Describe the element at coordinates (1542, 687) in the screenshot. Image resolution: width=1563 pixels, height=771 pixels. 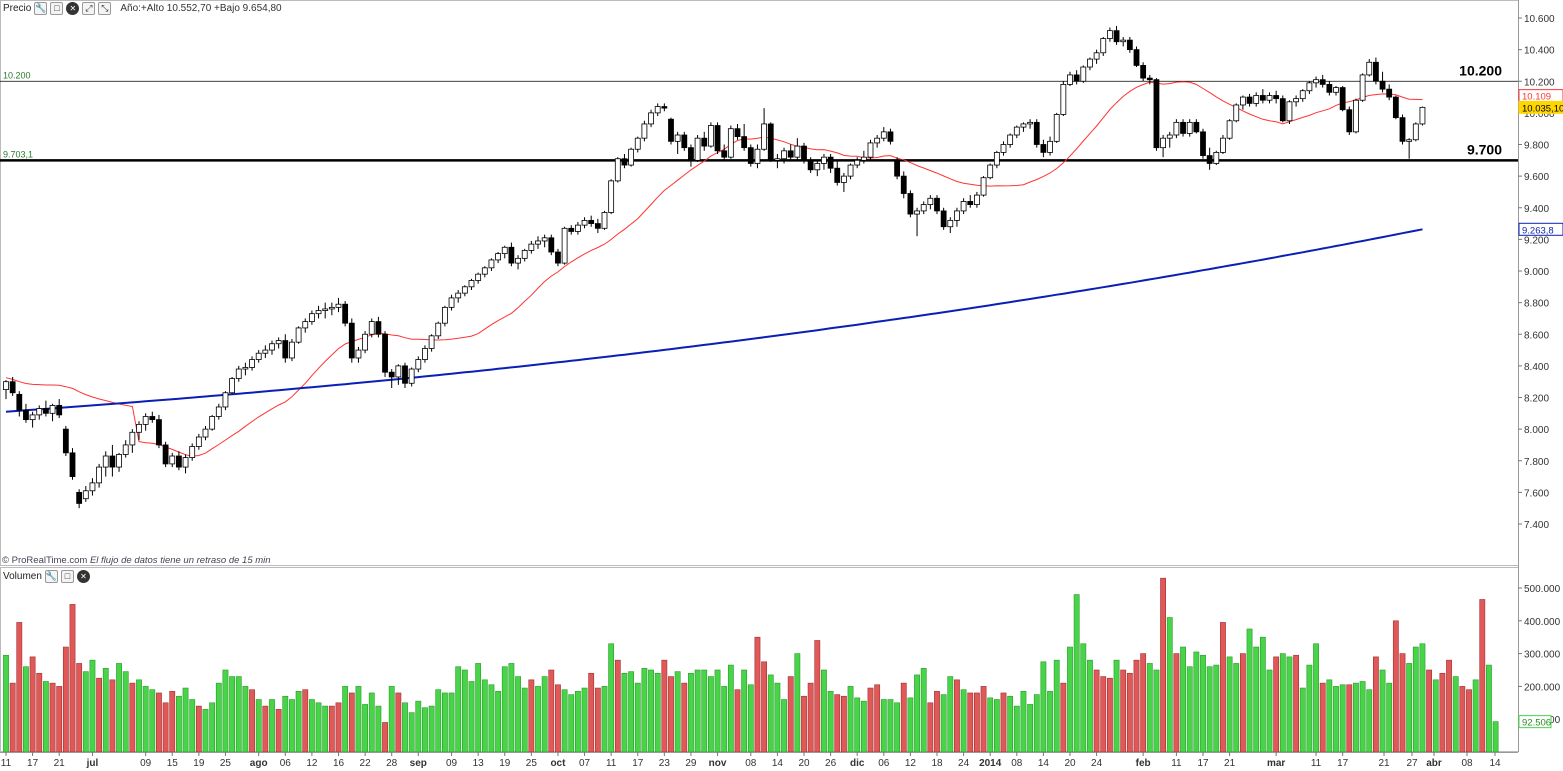
I see `volume-tick-label: 200.000` at that location.